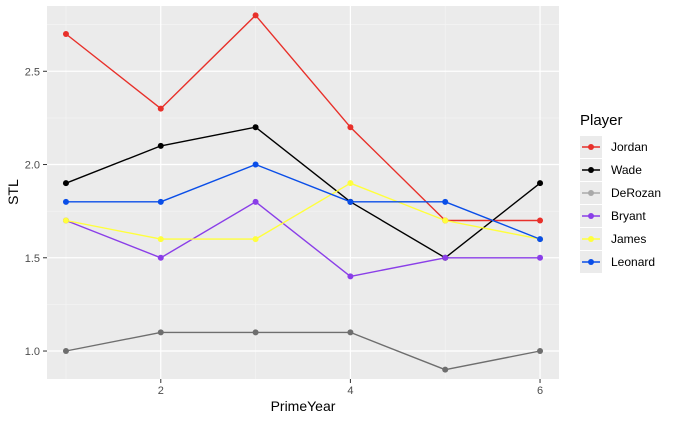 The image size is (682, 421). Describe the element at coordinates (303, 351) in the screenshot. I see `series-line-derozan` at that location.